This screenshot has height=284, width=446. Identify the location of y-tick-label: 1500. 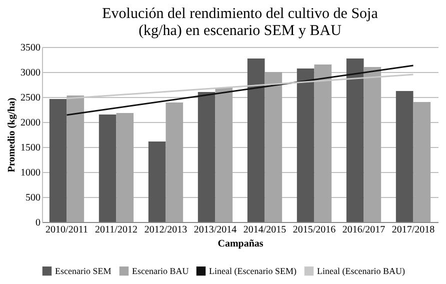
(30, 148).